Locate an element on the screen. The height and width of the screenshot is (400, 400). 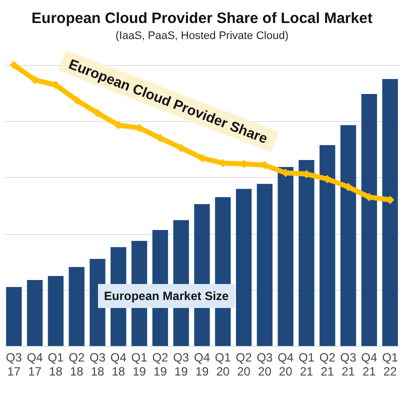
chart-subtitle: (IaaS, PaaS, Hosted Private Cloud) is located at coordinates (202, 36).